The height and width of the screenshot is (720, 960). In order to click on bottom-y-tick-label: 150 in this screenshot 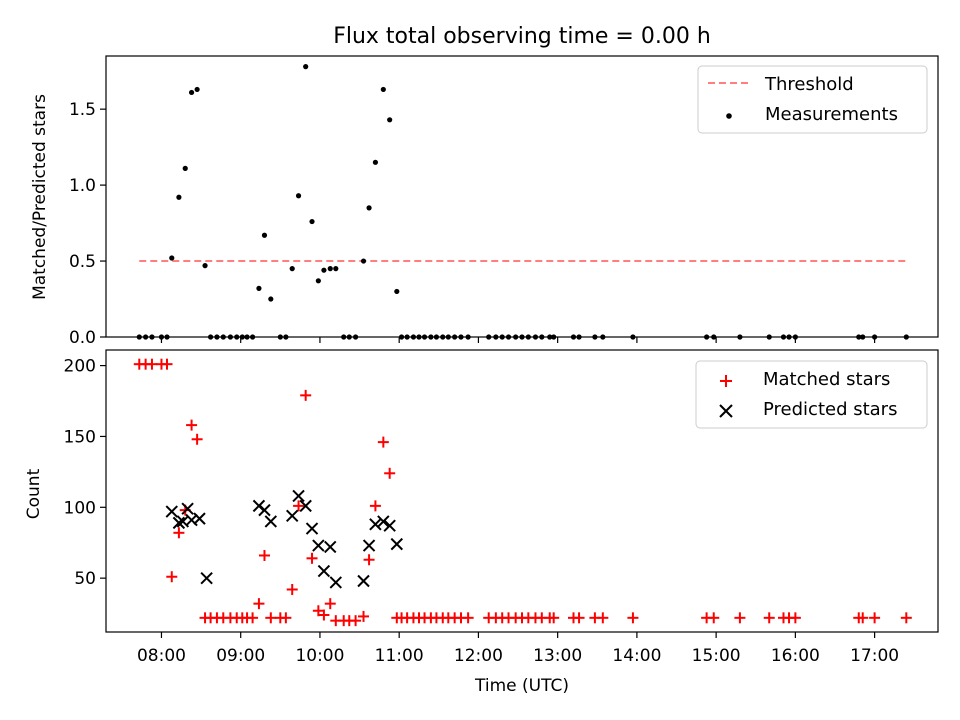, I will do `click(80, 437)`.